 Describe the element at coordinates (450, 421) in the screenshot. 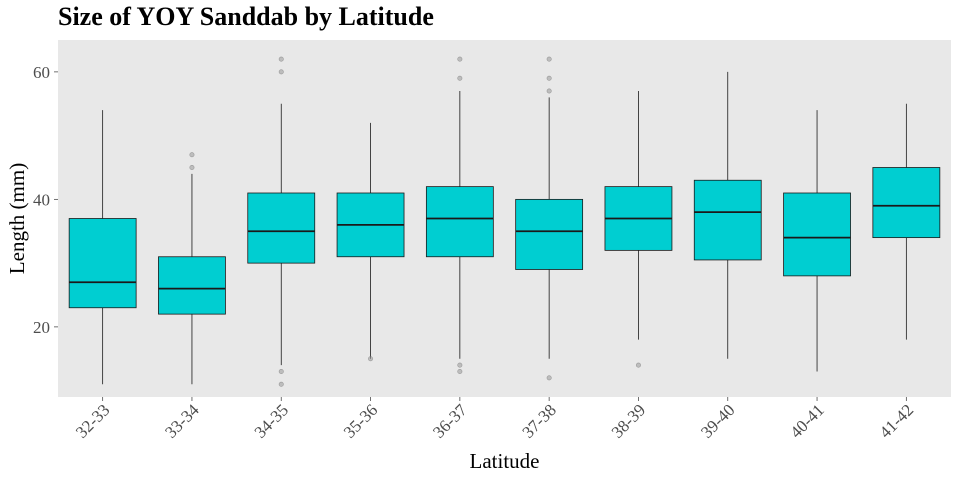

I see `x-tick-label: 36-37` at that location.